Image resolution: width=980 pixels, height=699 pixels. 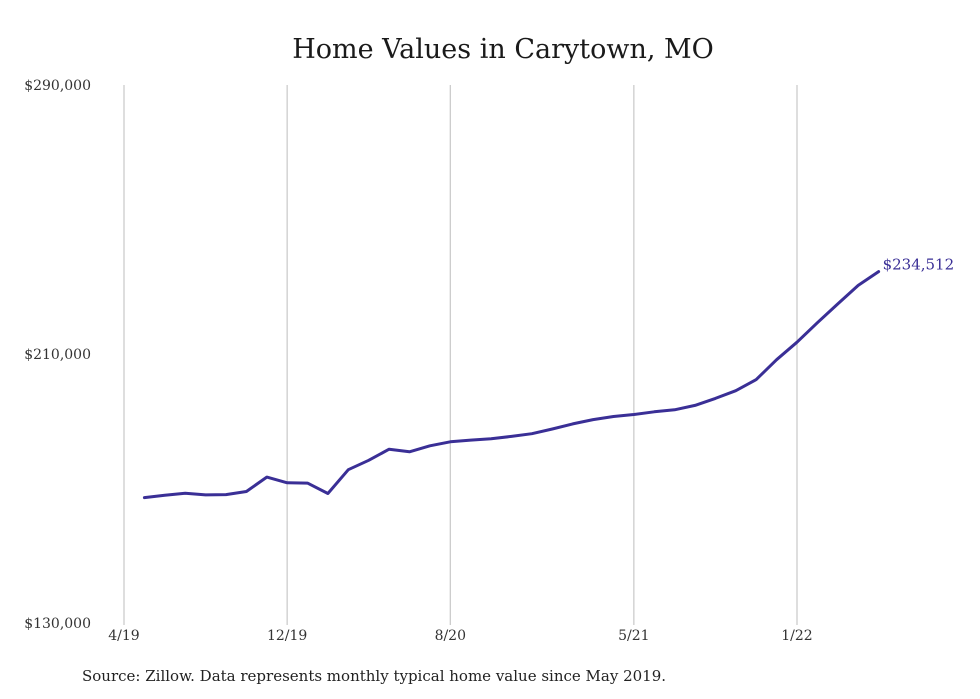 What do you see at coordinates (123, 636) in the screenshot?
I see `x-tick-label: 4/19` at bounding box center [123, 636].